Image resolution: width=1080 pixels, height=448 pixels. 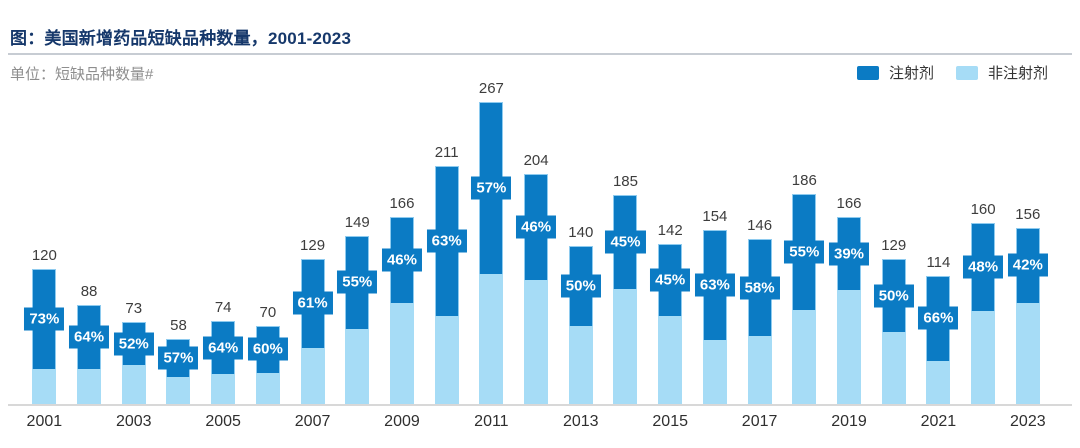 I want to click on bar-group-2007: 129 61% 2007, so click(x=312, y=255).